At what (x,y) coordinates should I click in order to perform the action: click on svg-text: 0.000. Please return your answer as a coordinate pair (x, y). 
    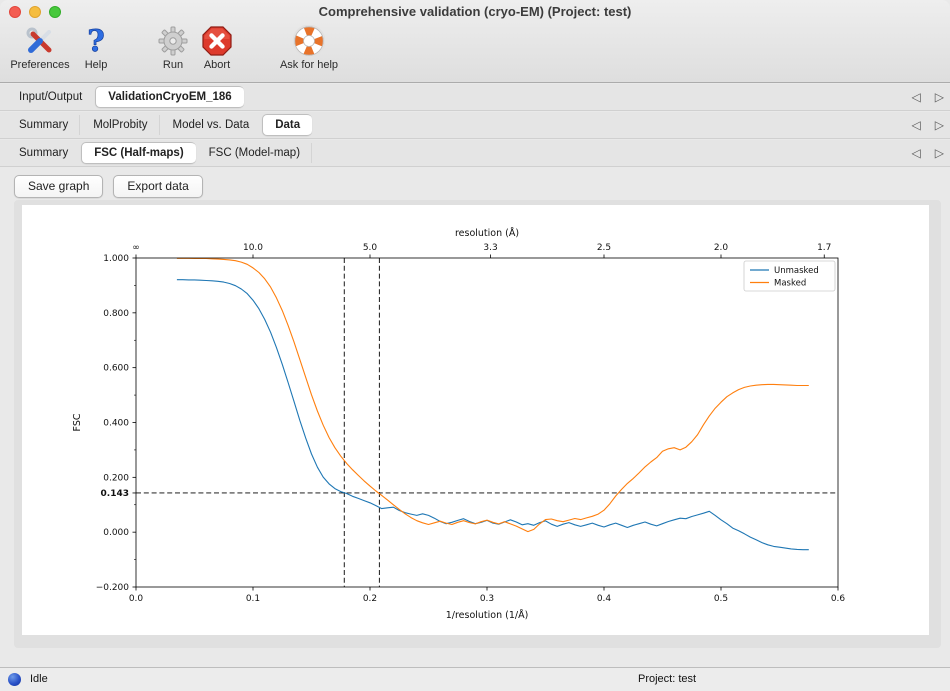
    Looking at the image, I should click on (116, 533).